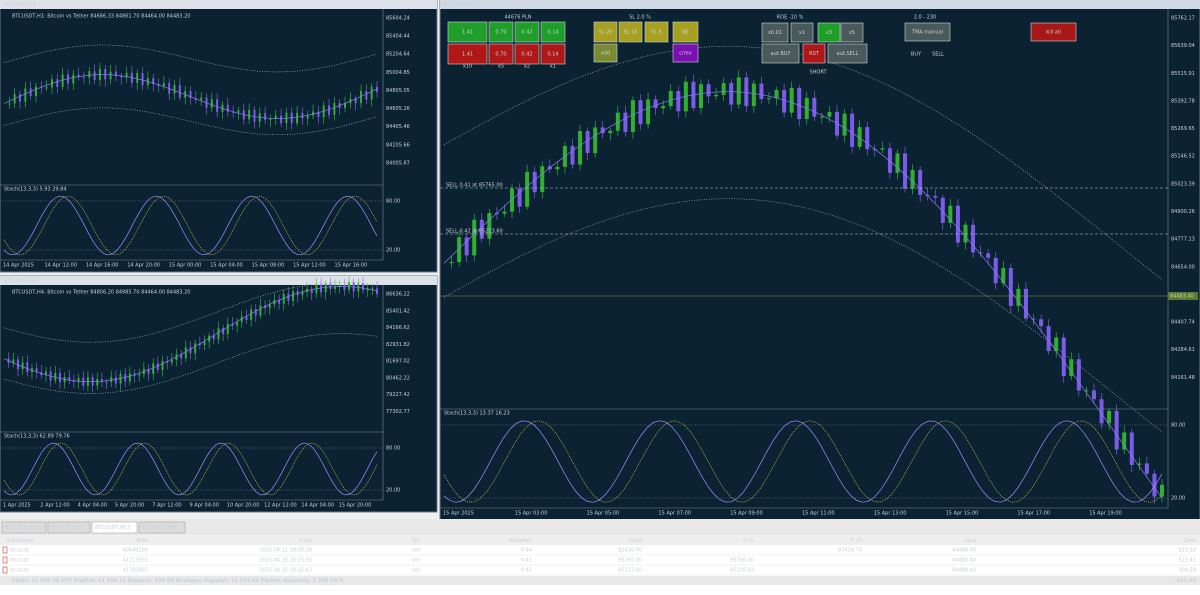 The image size is (1200, 595). What do you see at coordinates (1053, 32) in the screenshot?
I see `kill-button` at bounding box center [1053, 32].